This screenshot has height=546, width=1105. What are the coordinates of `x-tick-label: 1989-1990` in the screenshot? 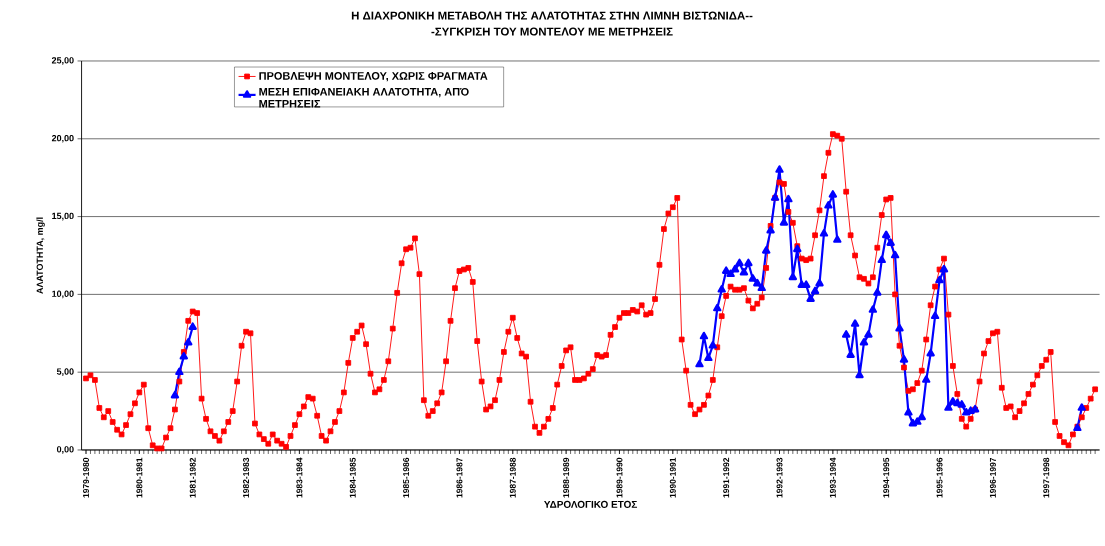 It's located at (619, 477).